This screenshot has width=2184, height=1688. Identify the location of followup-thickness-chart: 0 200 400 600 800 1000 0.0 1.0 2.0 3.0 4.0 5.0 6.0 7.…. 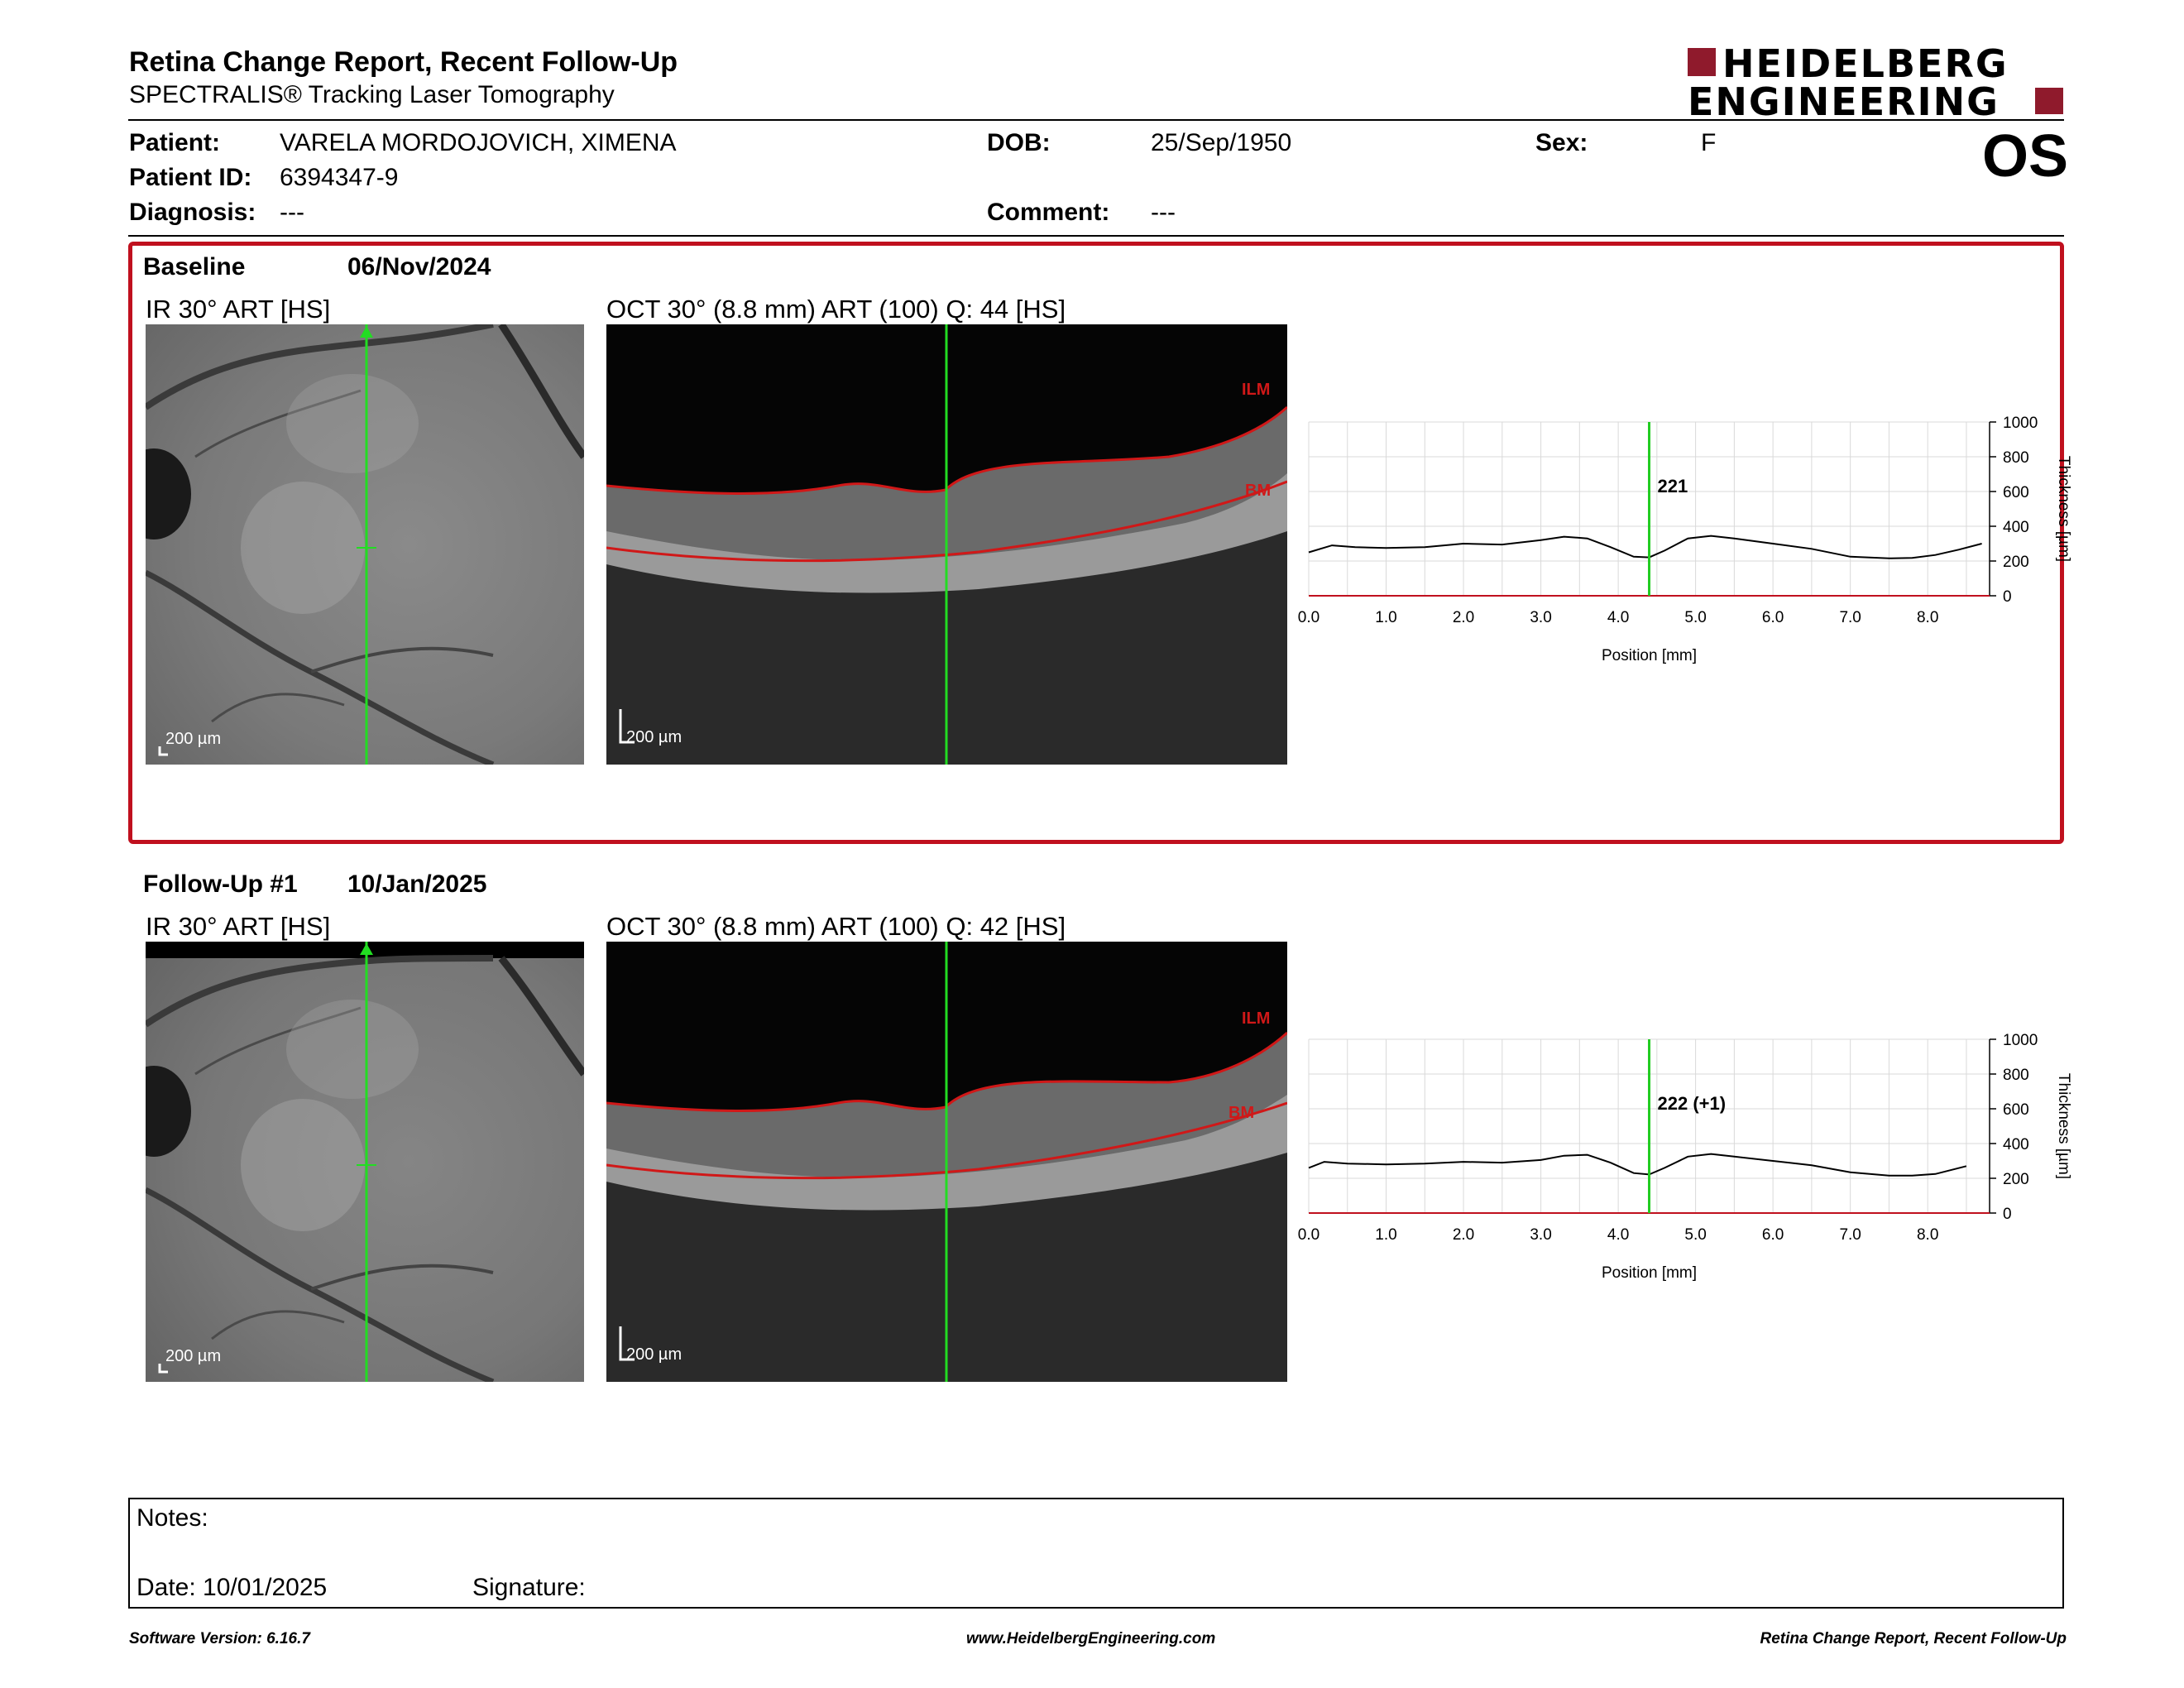
(1688, 1159).